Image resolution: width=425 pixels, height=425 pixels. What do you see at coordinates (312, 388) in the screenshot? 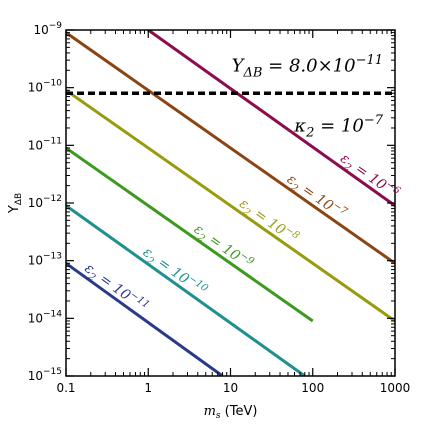
I see `x-tick-label: 100` at bounding box center [312, 388].